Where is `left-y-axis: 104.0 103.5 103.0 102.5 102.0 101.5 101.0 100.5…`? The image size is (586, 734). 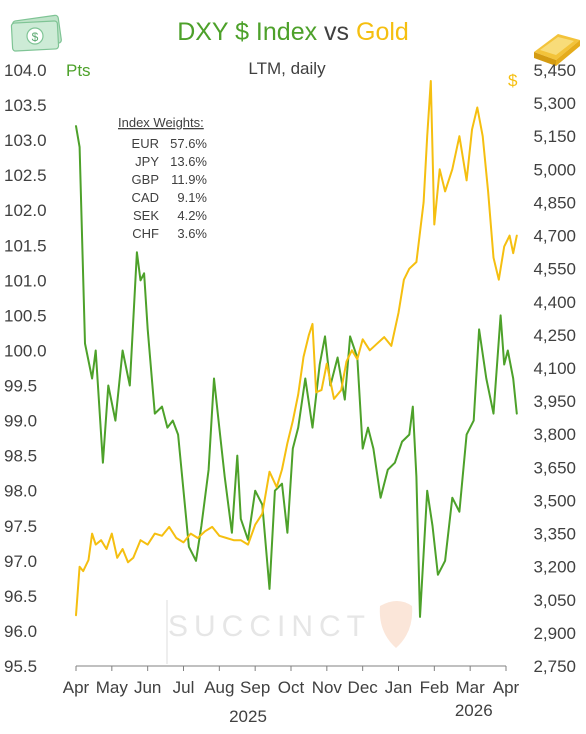
left-y-axis: 104.0 103.5 103.0 102.5 102.0 101.5 101.0 100.5… is located at coordinates (25, 368).